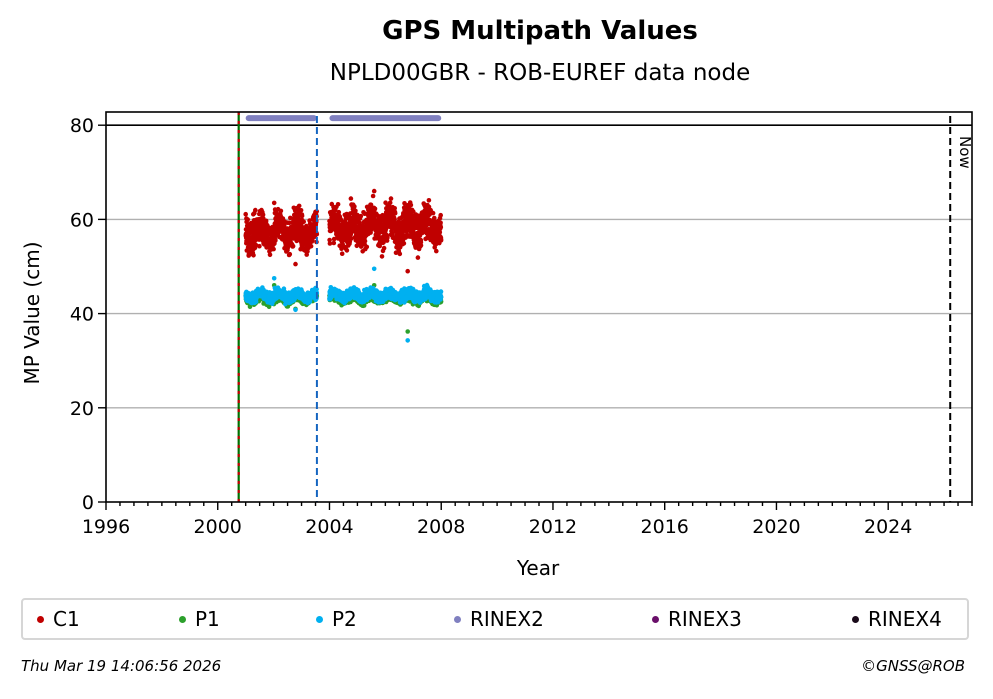 Image resolution: width=993 pixels, height=699 pixels. What do you see at coordinates (408, 331) in the screenshot?
I see `point-p1-min` at bounding box center [408, 331].